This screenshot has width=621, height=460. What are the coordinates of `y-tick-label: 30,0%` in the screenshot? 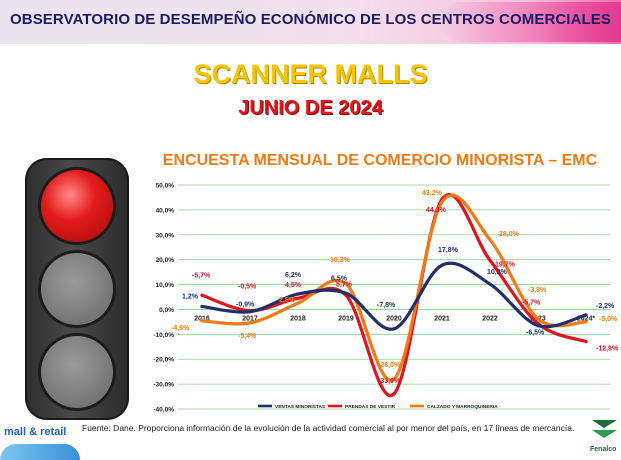 It's located at (165, 235).